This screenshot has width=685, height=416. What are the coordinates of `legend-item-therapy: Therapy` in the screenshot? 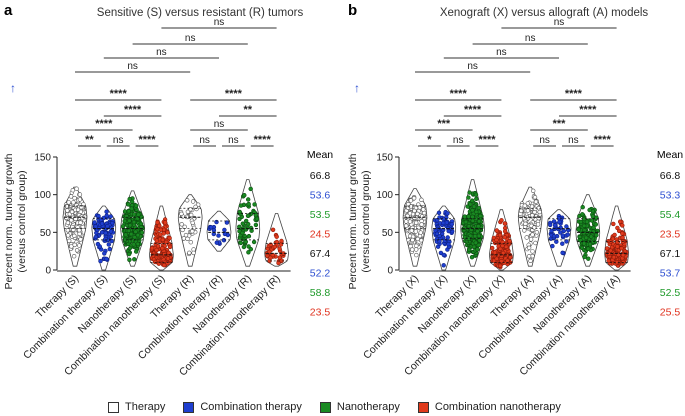 It's located at (136, 407).